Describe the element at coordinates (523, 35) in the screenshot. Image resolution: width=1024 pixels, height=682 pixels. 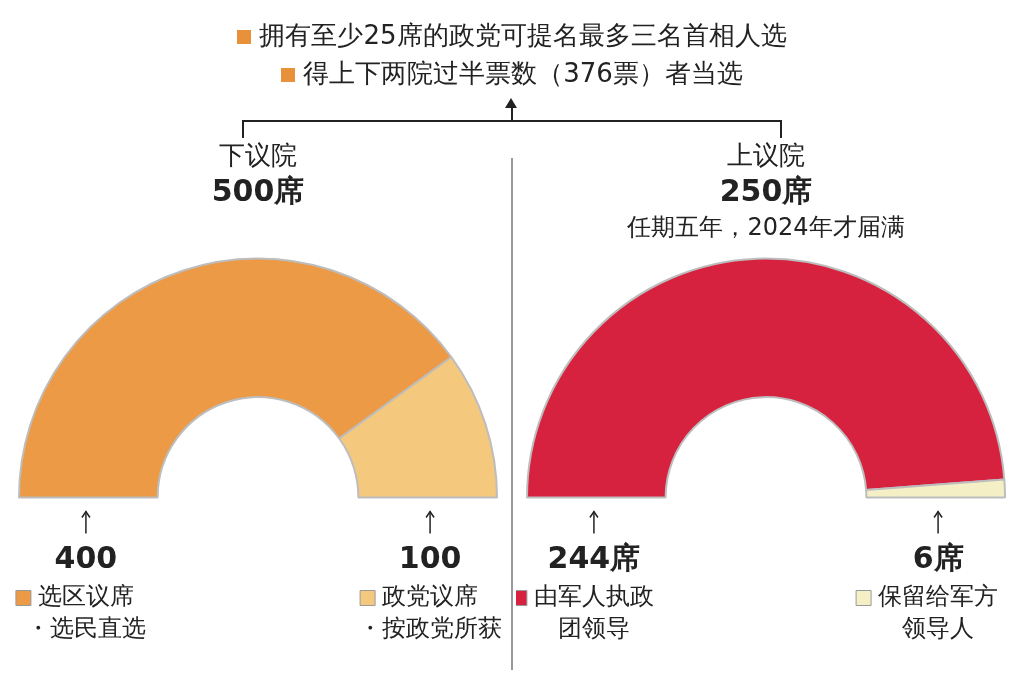
I see `text: 拥有至少25席的政党可提名最多三名首相人选` at that location.